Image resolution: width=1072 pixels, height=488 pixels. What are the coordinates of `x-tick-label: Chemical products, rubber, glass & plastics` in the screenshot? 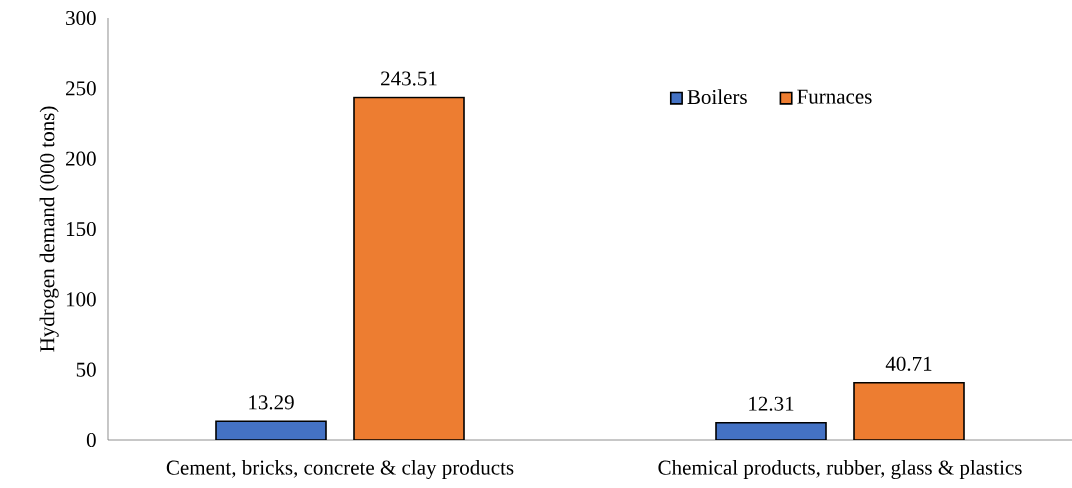 It's located at (840, 469).